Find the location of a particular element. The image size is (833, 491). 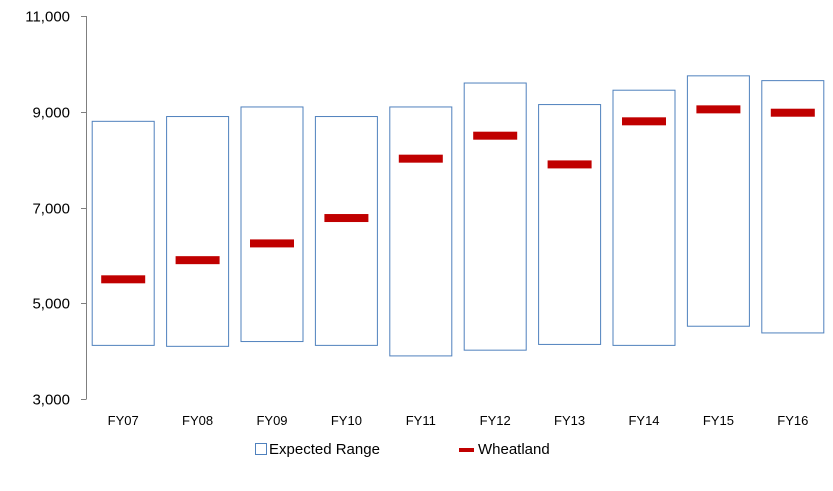

wheatland-marker-fy13 is located at coordinates (569, 164).